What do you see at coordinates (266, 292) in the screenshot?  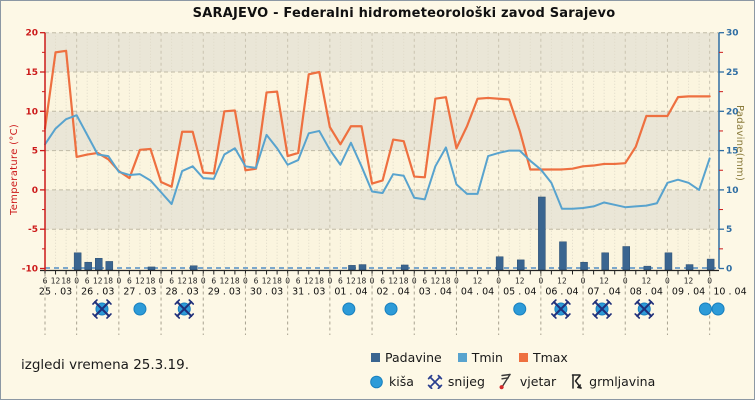 I see `x-date-label: 30 . 03` at bounding box center [266, 292].